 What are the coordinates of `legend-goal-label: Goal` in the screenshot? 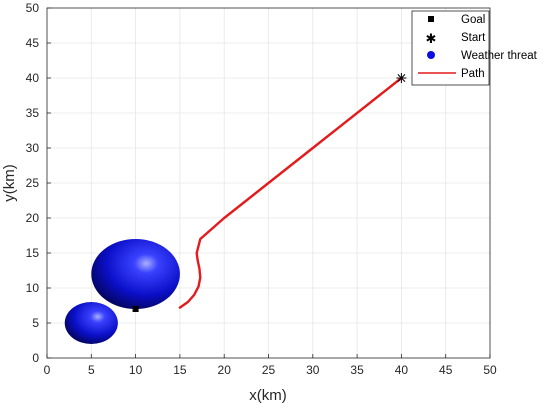 It's located at (473, 20).